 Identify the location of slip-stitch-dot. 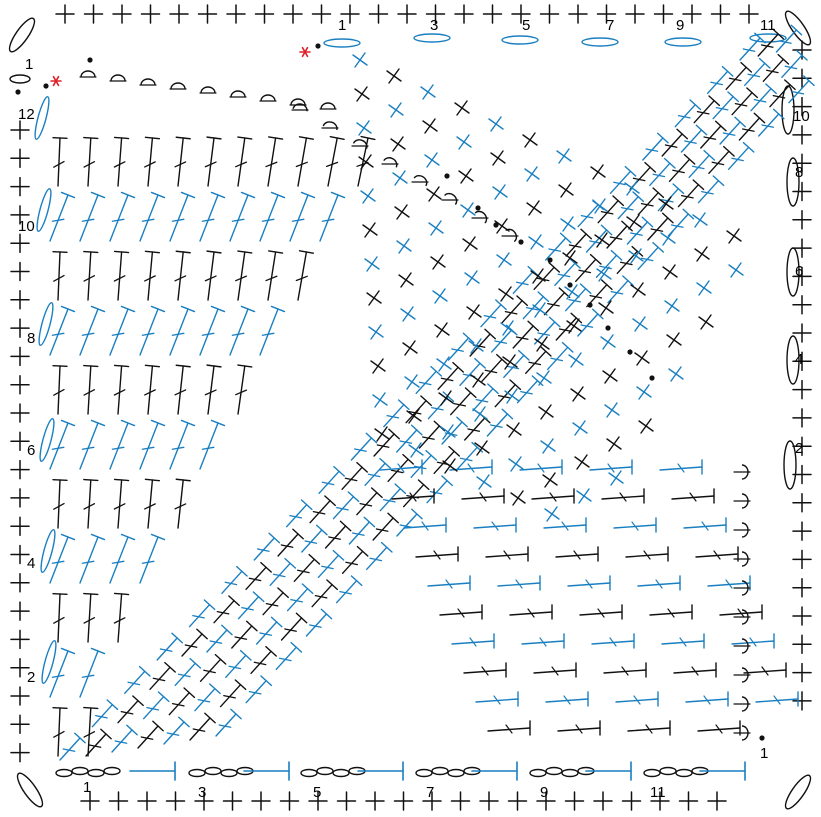
(496, 225).